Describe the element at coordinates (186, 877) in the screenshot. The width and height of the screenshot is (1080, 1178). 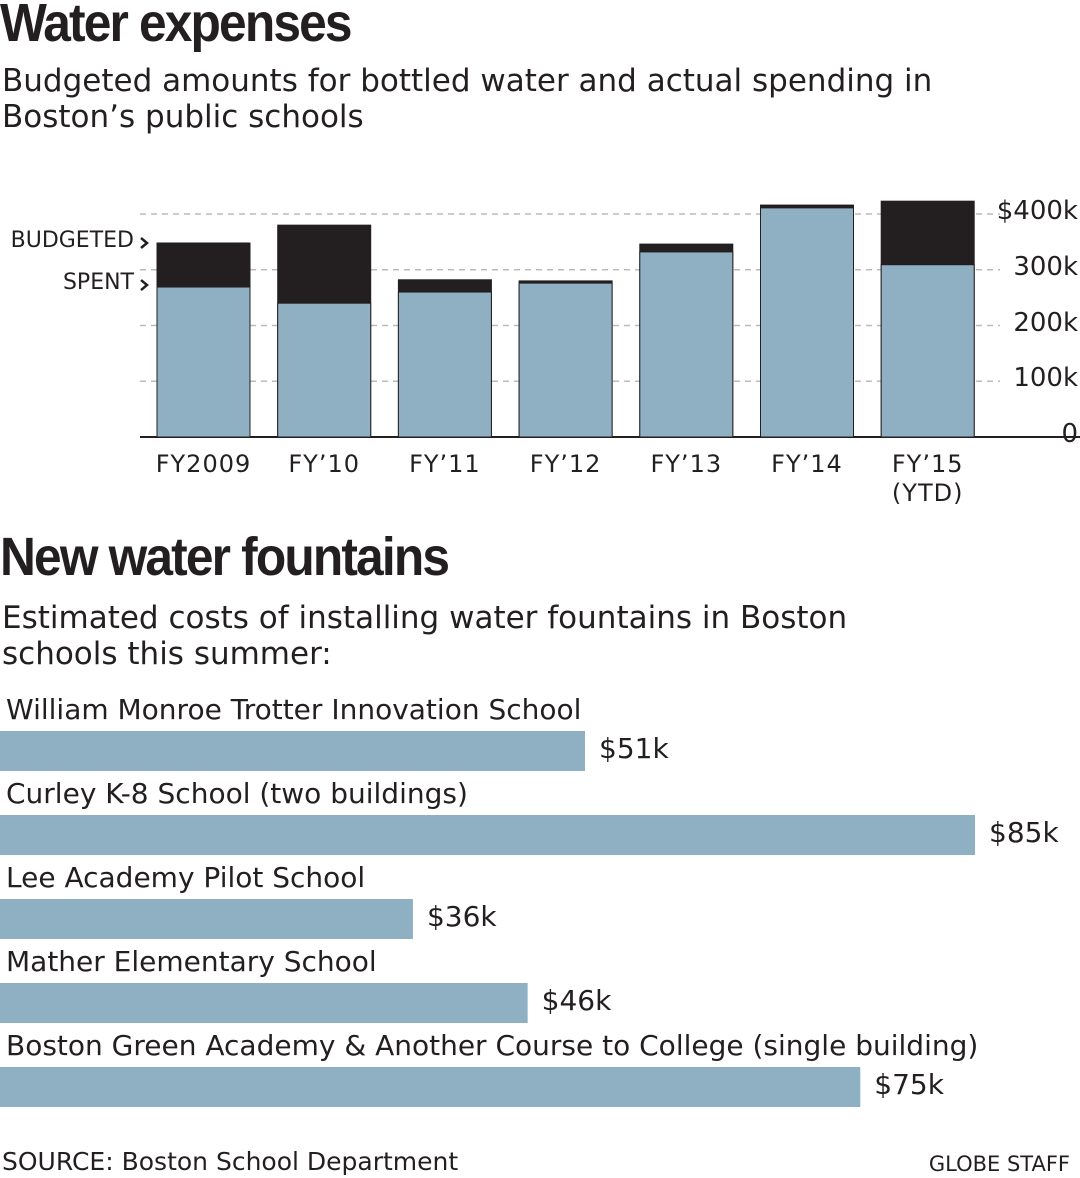
I see `category-label: Lee Academy Pilot School` at that location.